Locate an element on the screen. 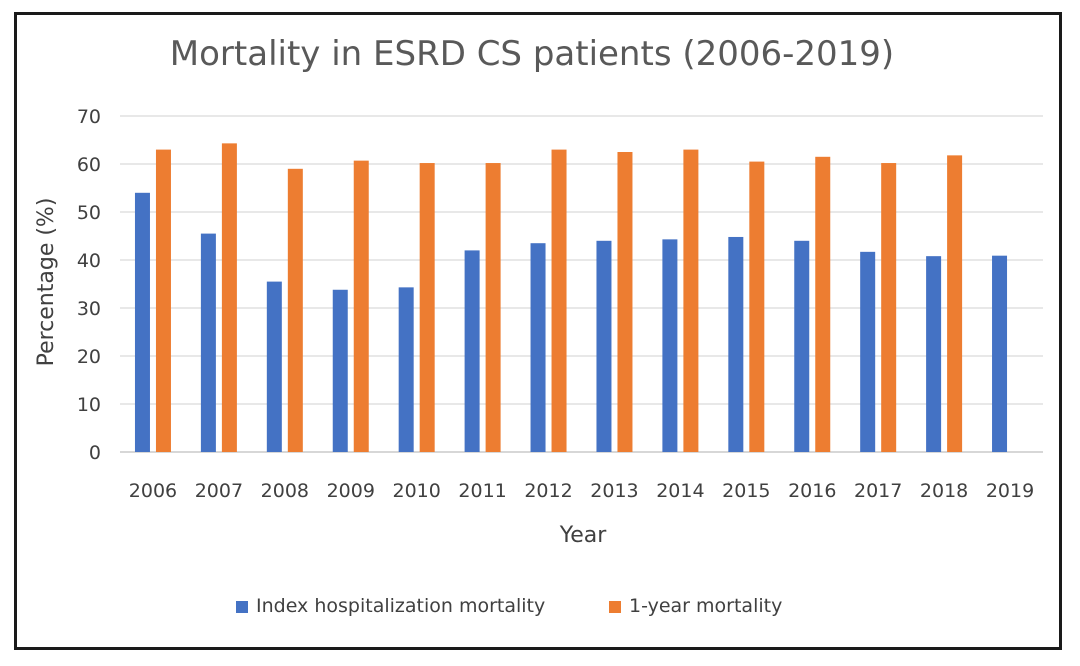 The image size is (1080, 666). y-tick-label: 60 is located at coordinates (89, 165).